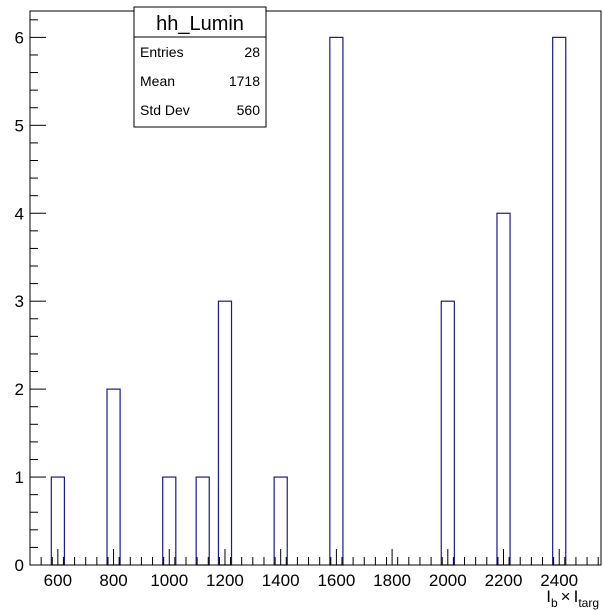 The width and height of the screenshot is (604, 611). What do you see at coordinates (200, 24) in the screenshot?
I see `stats-box-title: hh_Lumin` at bounding box center [200, 24].